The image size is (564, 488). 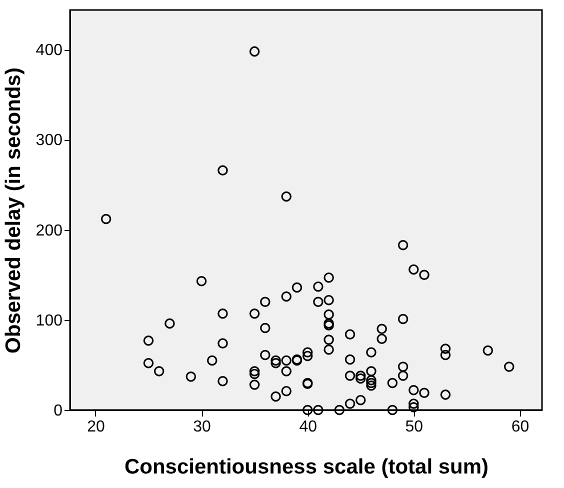 What do you see at coordinates (308, 427) in the screenshot?
I see `x-tick-label: 40` at bounding box center [308, 427].